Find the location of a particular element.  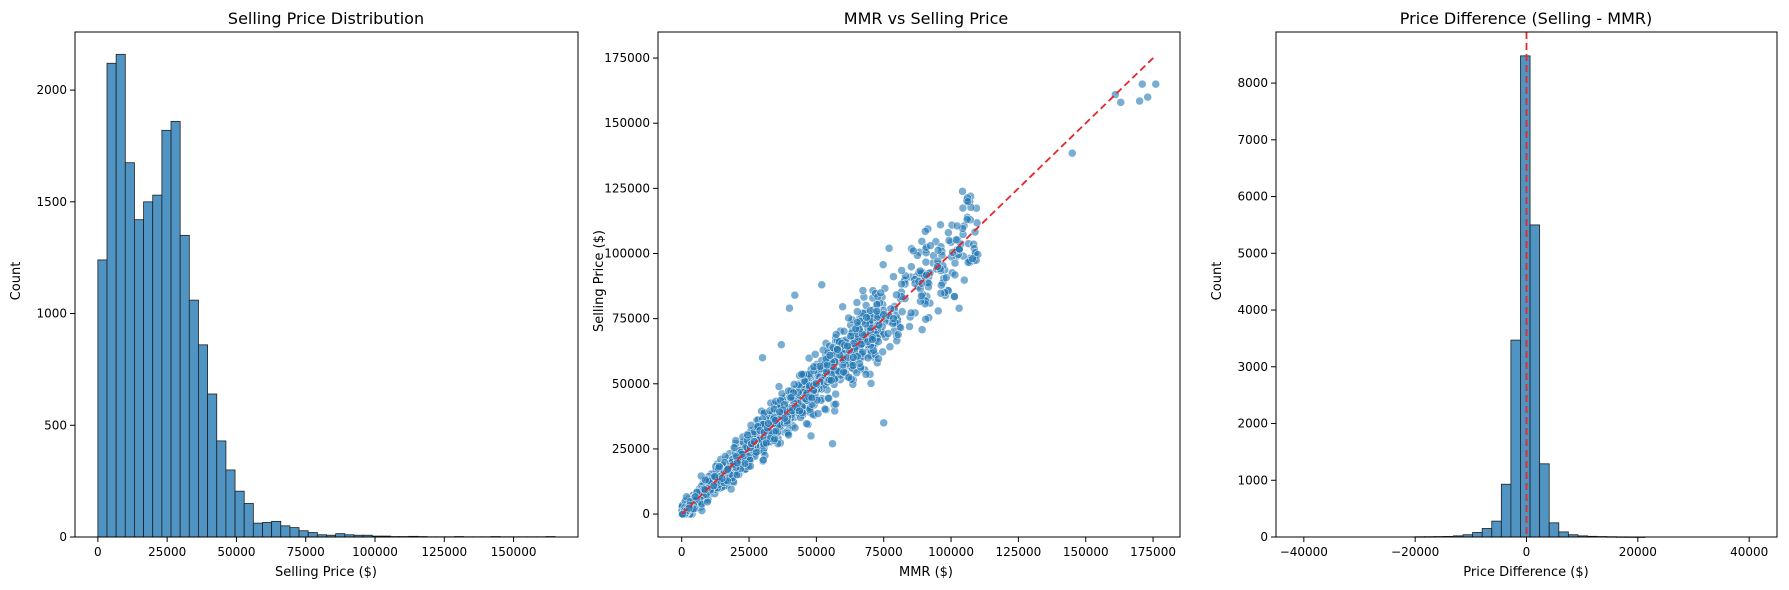

x-tick-label: −40000 is located at coordinates (1304, 552).